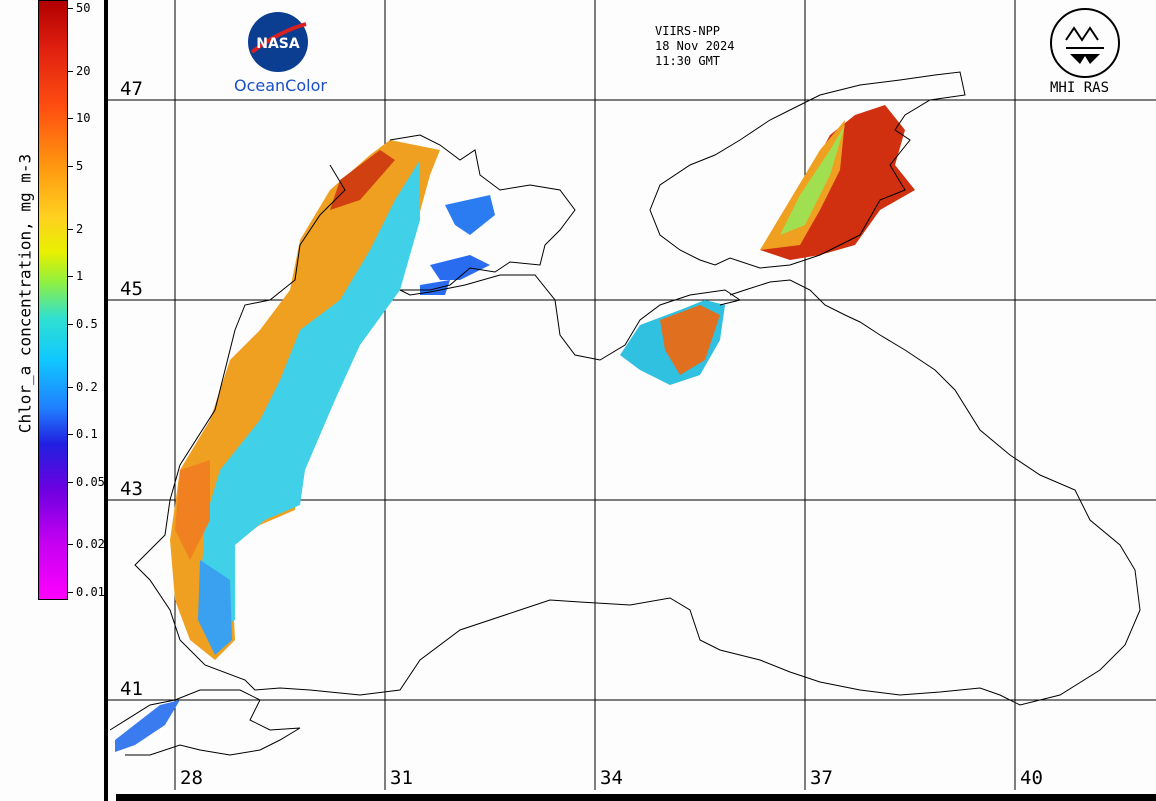 This screenshot has width=1156, height=801. I want to click on colorbar-tick-label: 0.1, so click(87, 434).